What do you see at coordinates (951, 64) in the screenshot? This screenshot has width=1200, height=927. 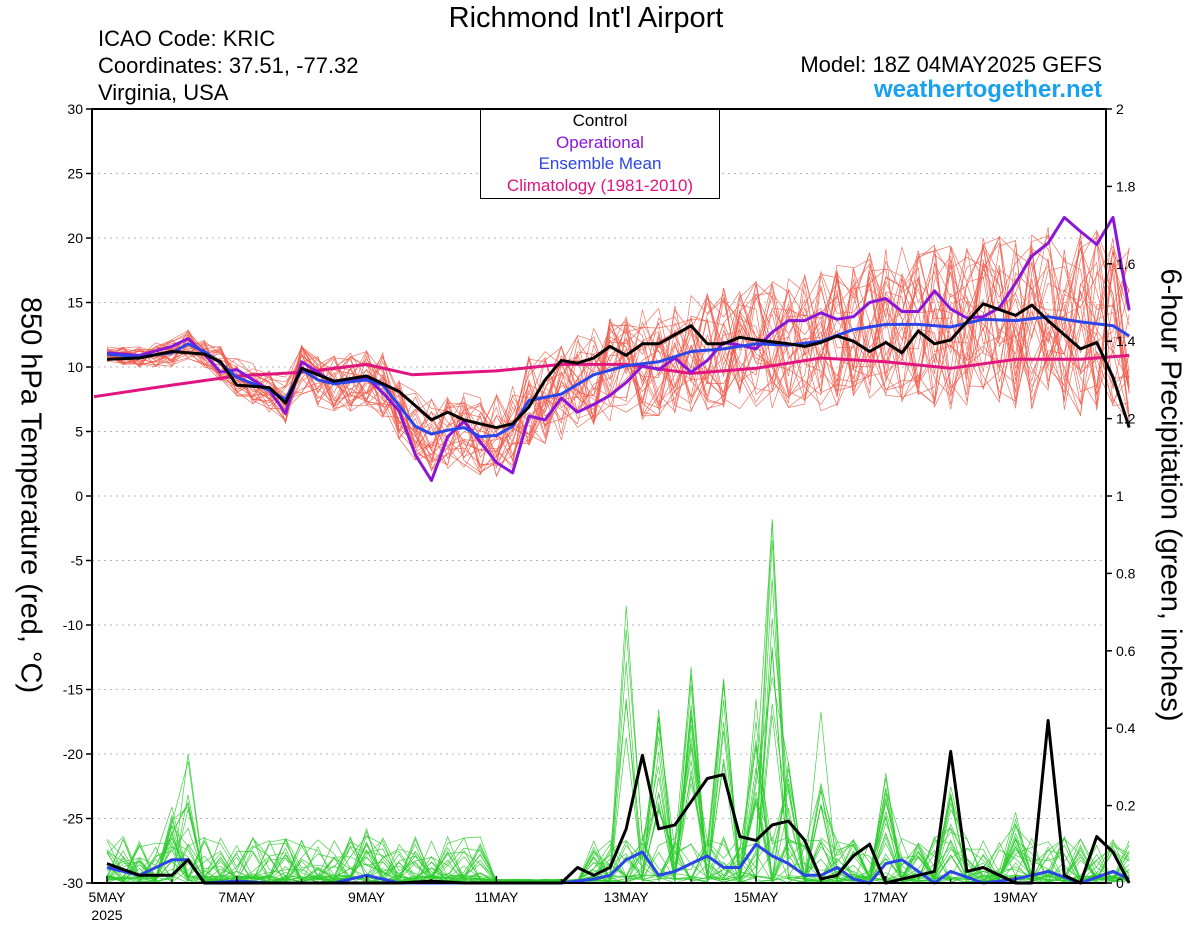 I see `model-run: Model: 18Z 04MAY2025 GEFS` at bounding box center [951, 64].